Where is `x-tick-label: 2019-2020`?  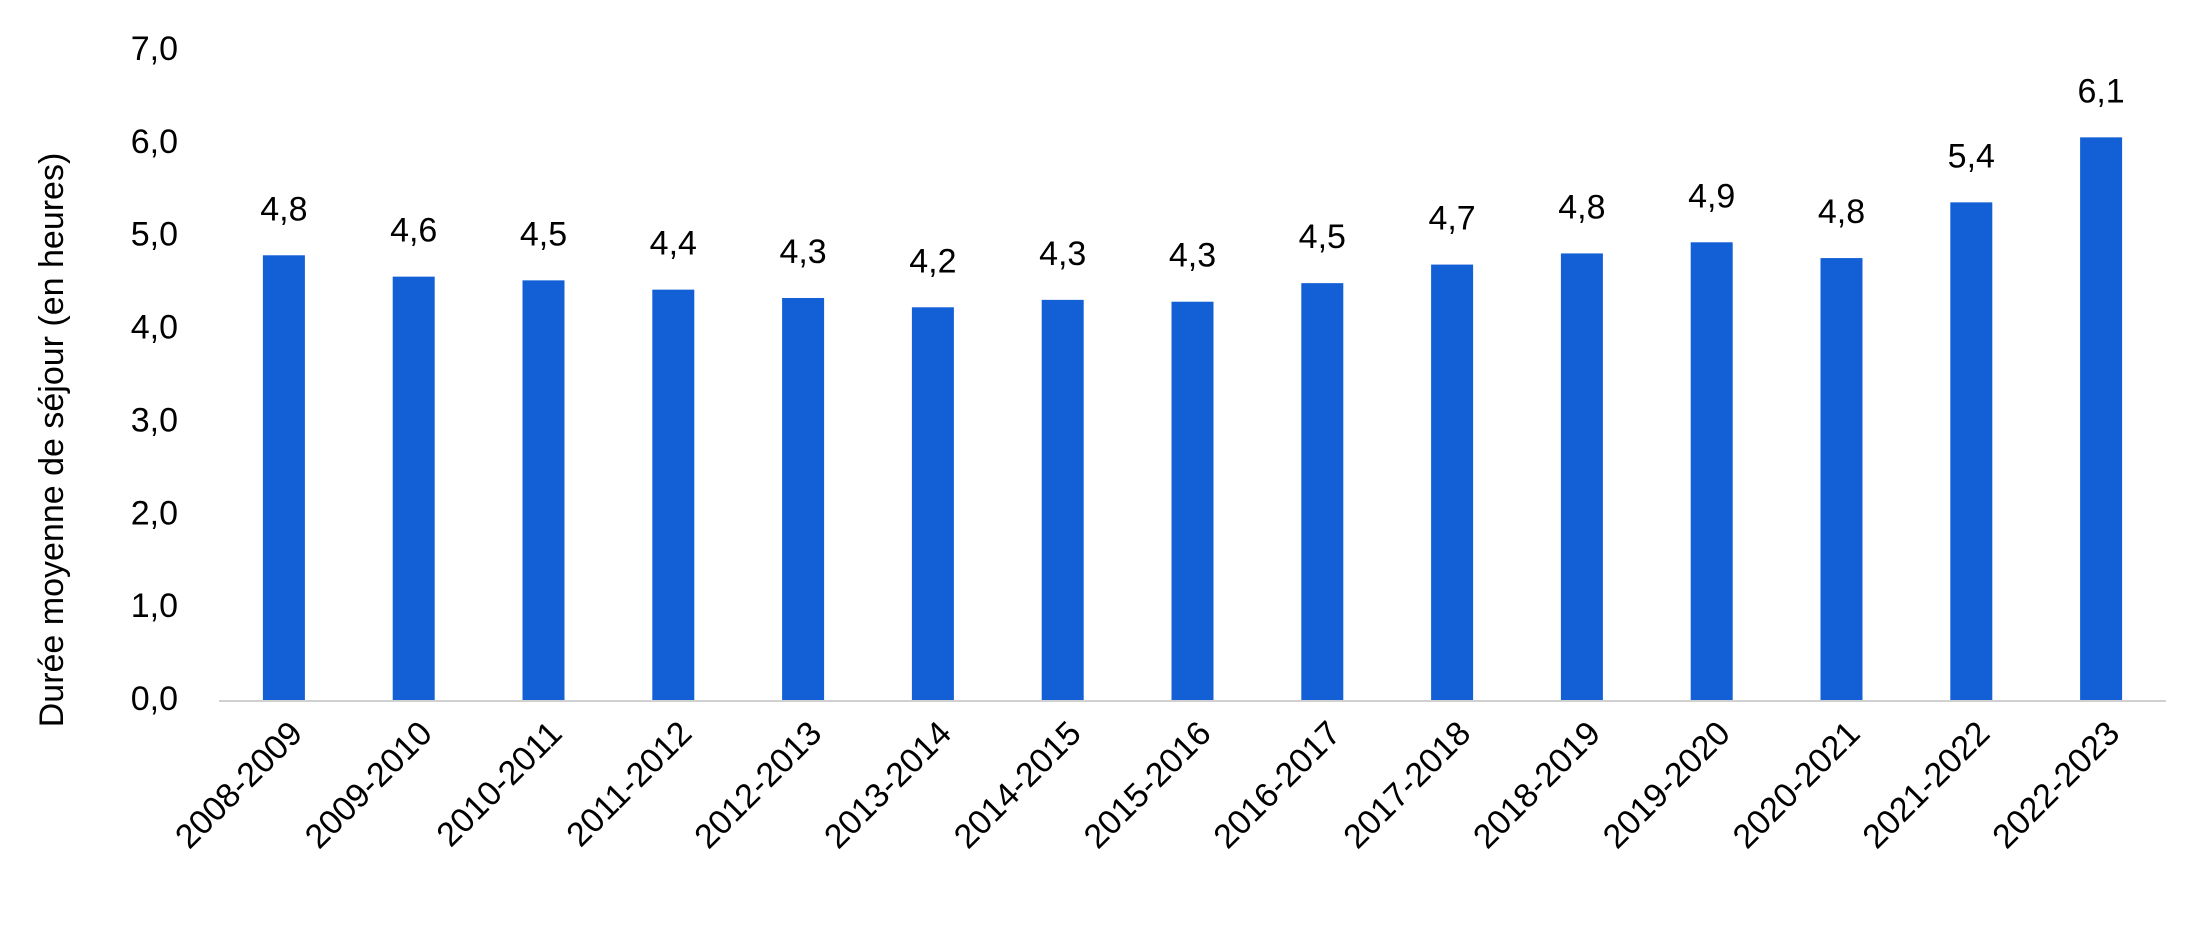 x-tick-label: 2019-2020 is located at coordinates (1667, 785).